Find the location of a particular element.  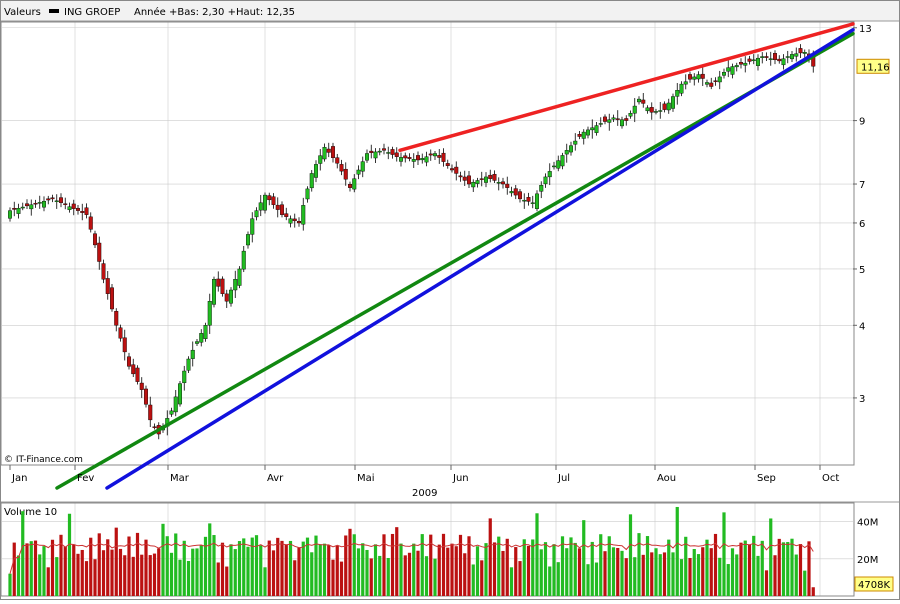

price-tick-label: 3 is located at coordinates (862, 399).